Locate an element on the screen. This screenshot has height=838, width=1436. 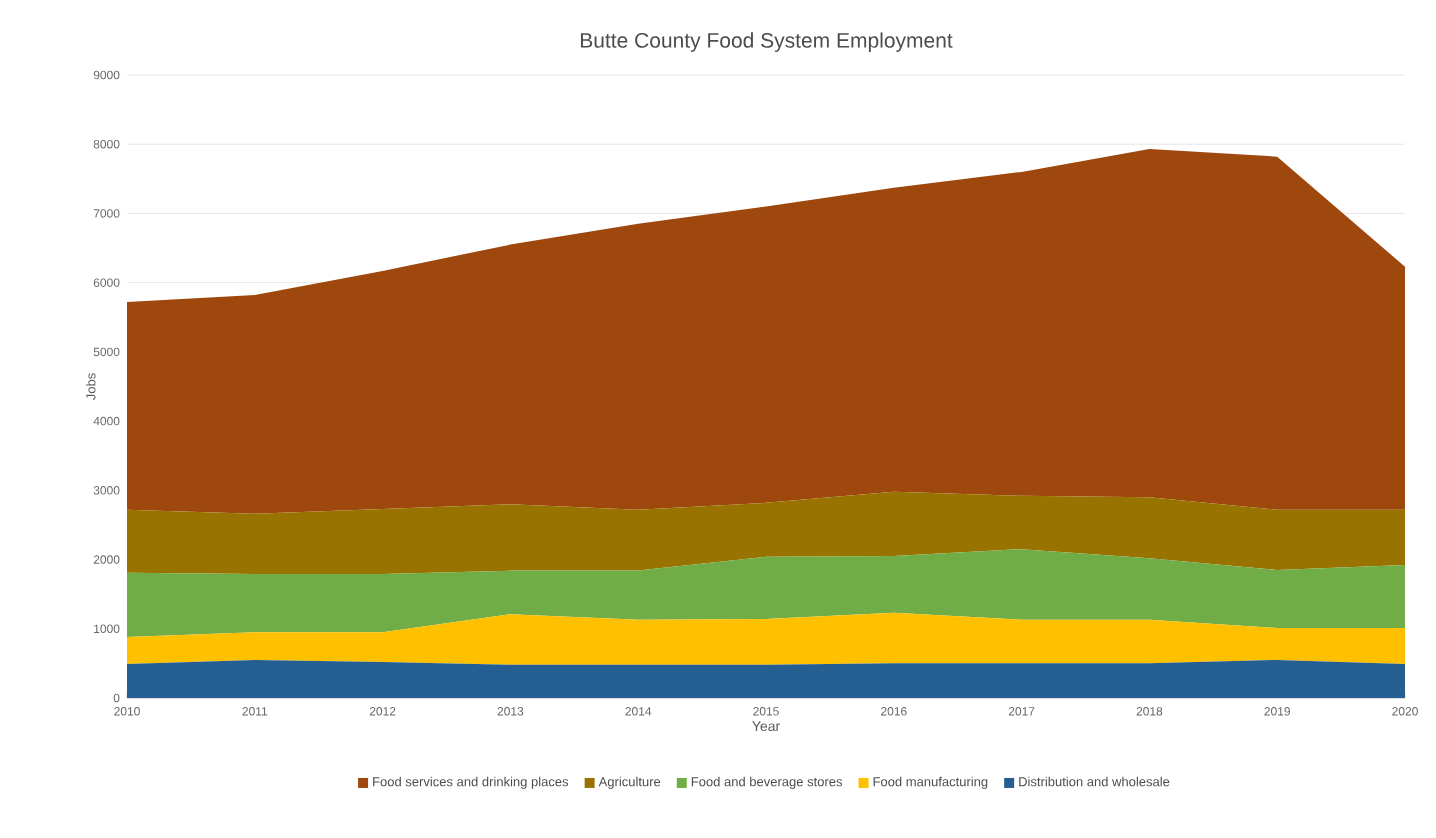
x-tick-label: 2013 is located at coordinates (510, 711).